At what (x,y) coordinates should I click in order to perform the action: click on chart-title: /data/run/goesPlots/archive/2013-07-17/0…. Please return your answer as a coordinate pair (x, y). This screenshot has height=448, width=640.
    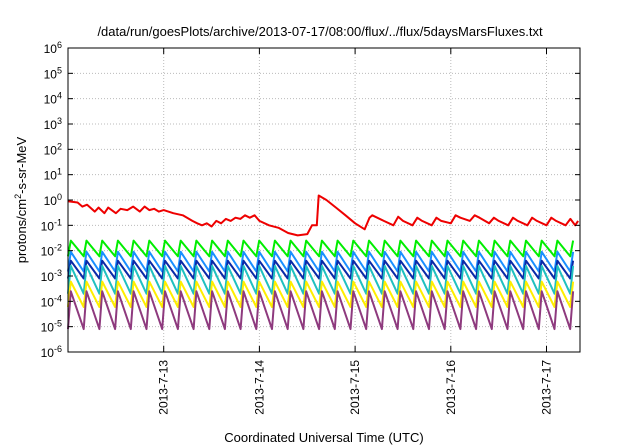
    Looking at the image, I should click on (320, 31).